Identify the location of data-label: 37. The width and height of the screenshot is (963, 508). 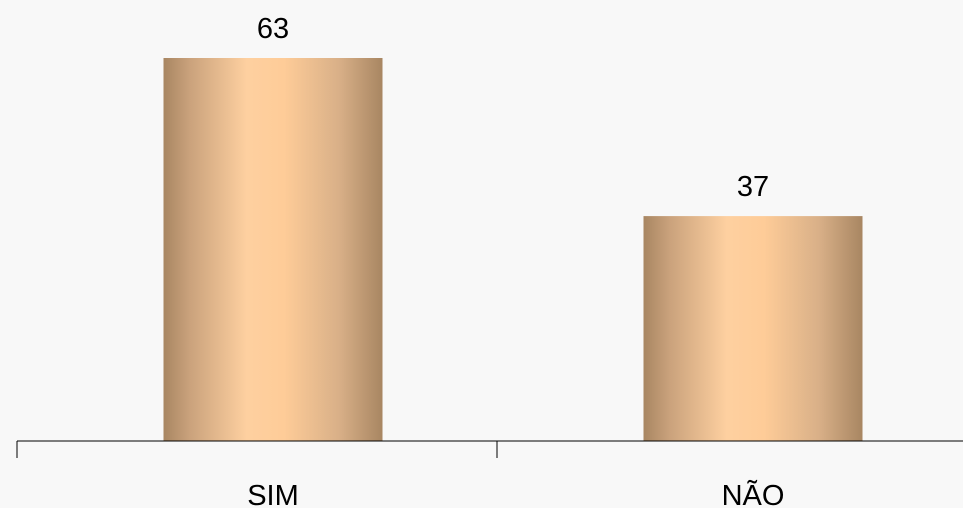
(753, 187).